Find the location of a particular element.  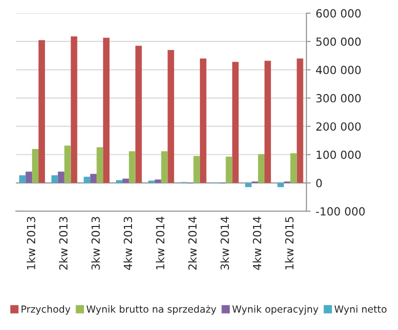

y-tick-label: 200 000 is located at coordinates (338, 126).